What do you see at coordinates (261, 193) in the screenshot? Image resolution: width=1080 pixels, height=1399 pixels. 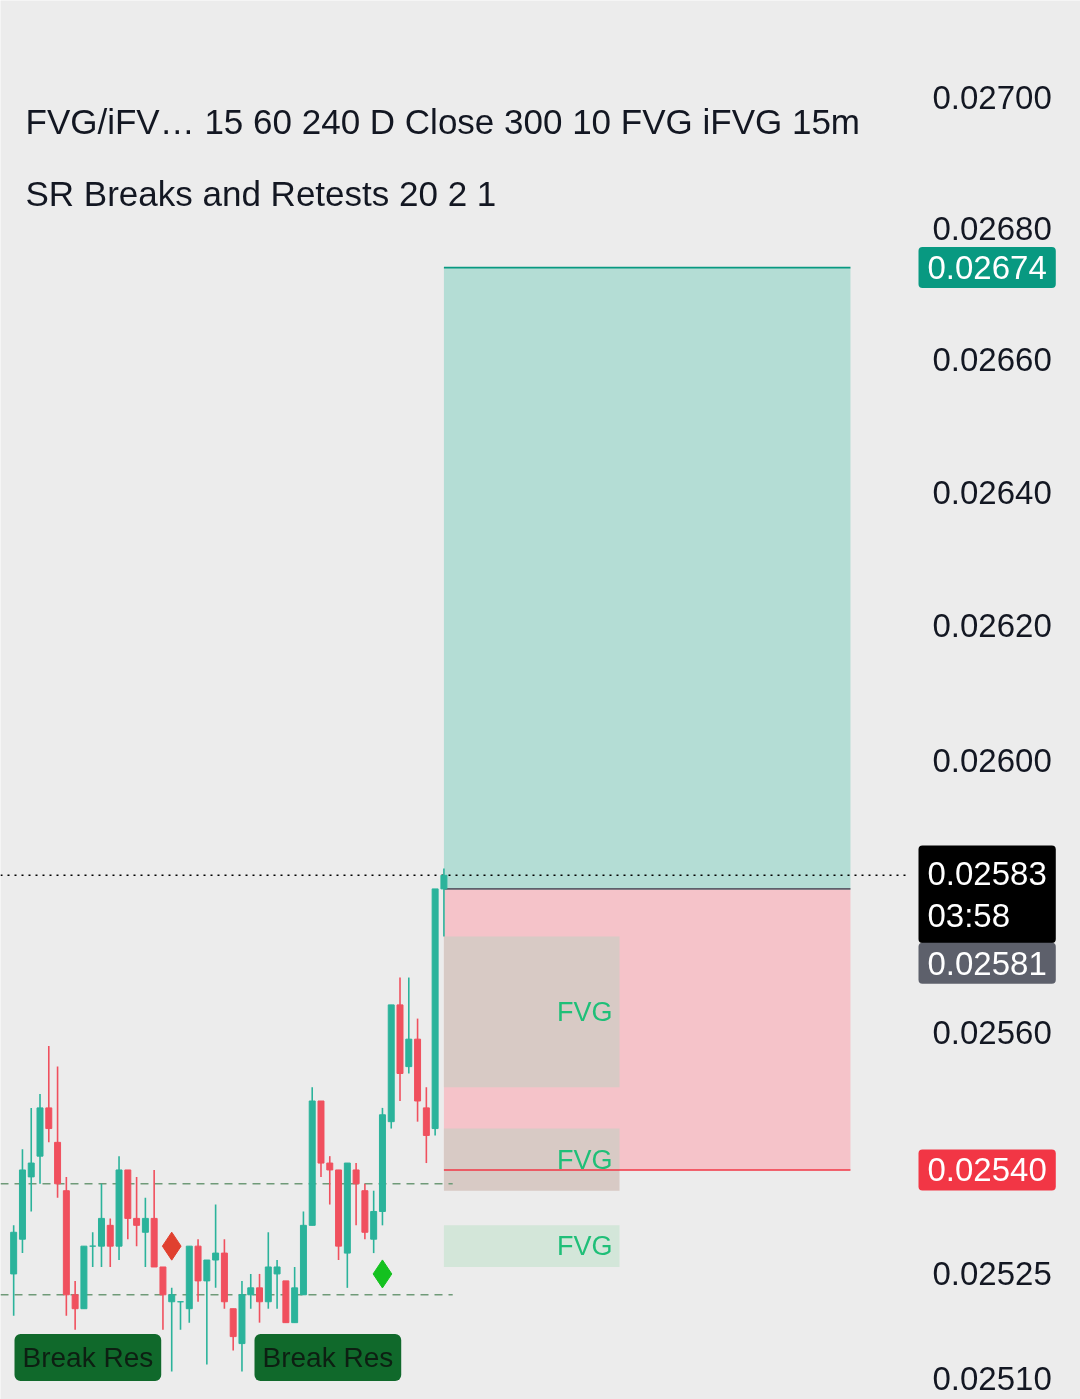 I see `text: SR Breaks and Retests 20 2 1` at bounding box center [261, 193].